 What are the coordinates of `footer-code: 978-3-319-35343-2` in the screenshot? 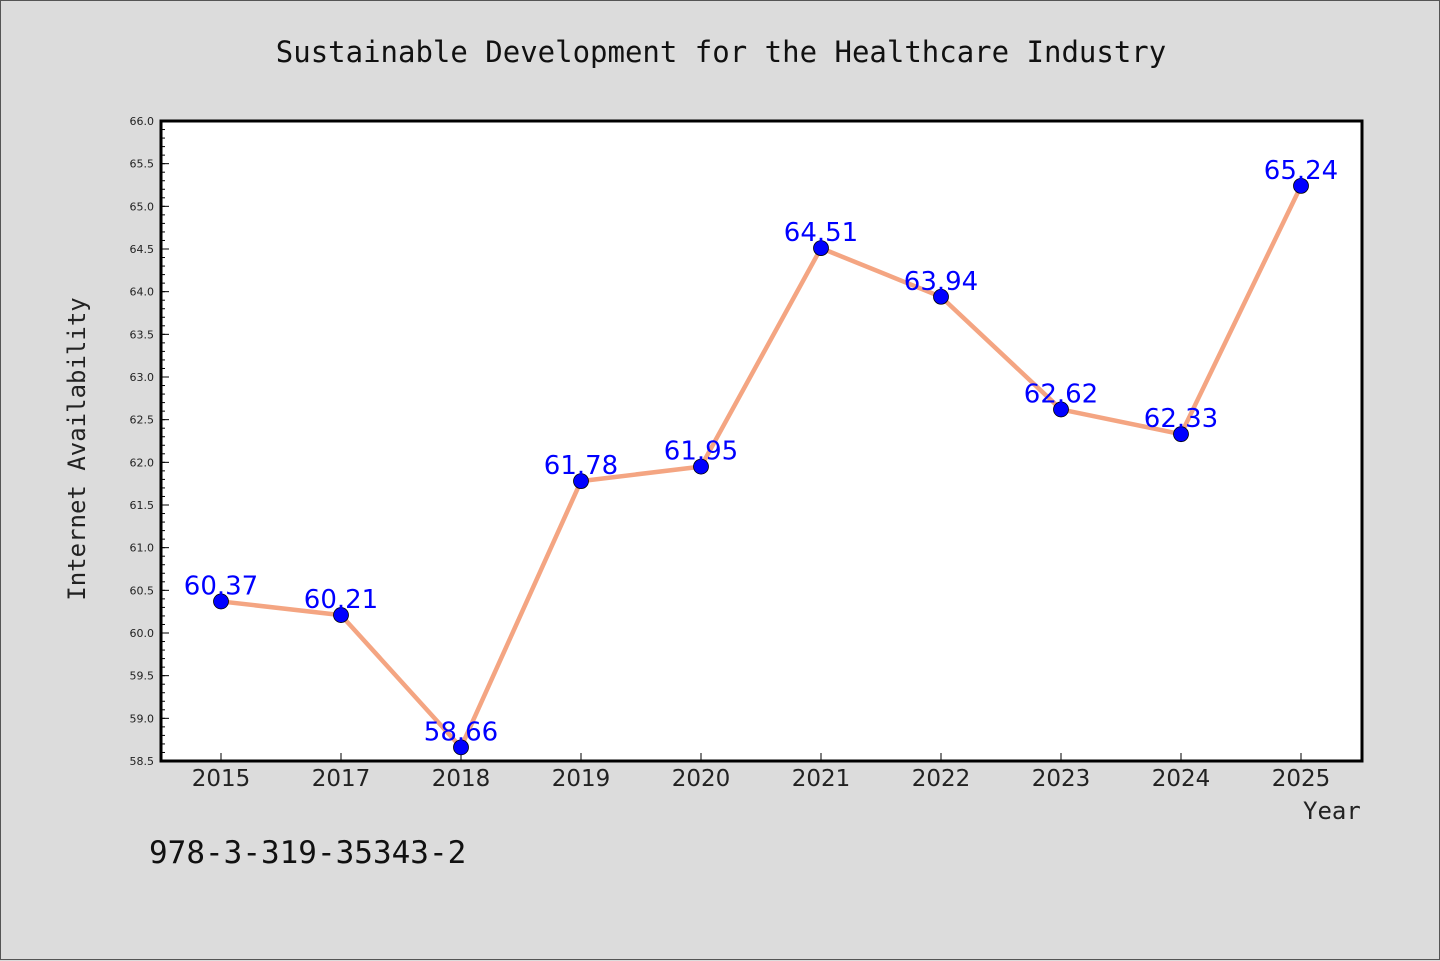 It's located at (308, 853).